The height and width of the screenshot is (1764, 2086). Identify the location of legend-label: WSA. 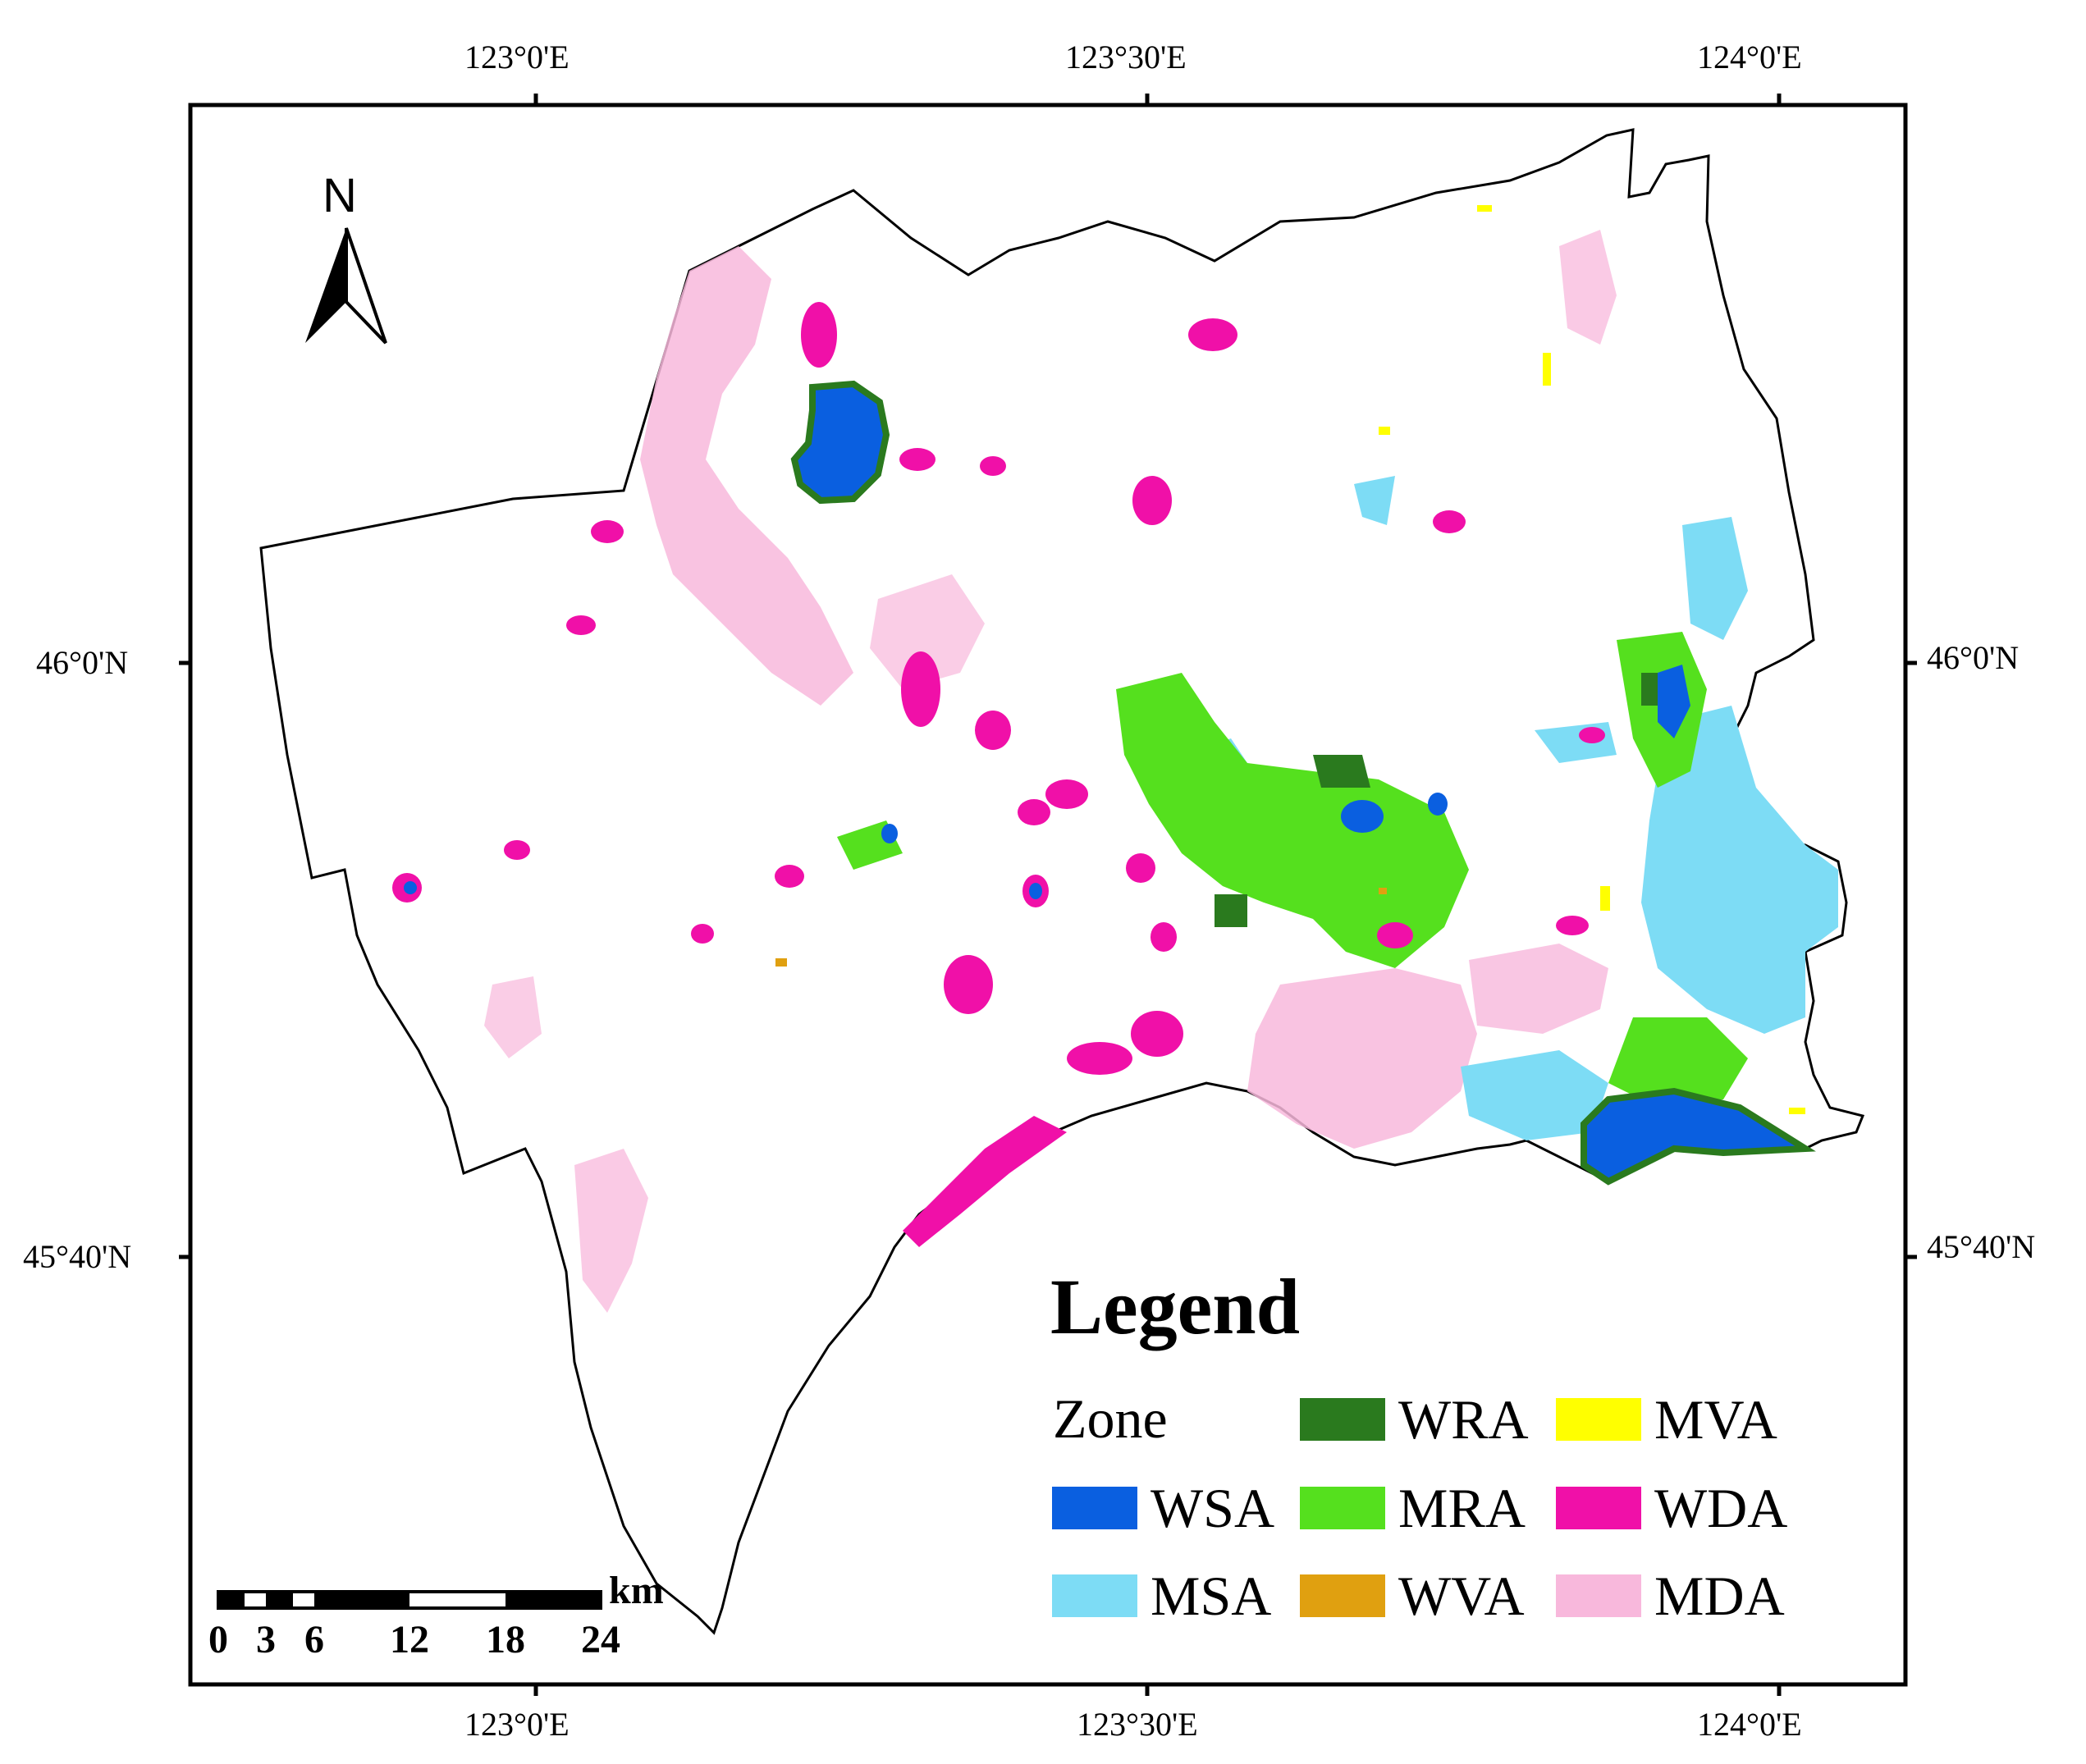
(1213, 1508).